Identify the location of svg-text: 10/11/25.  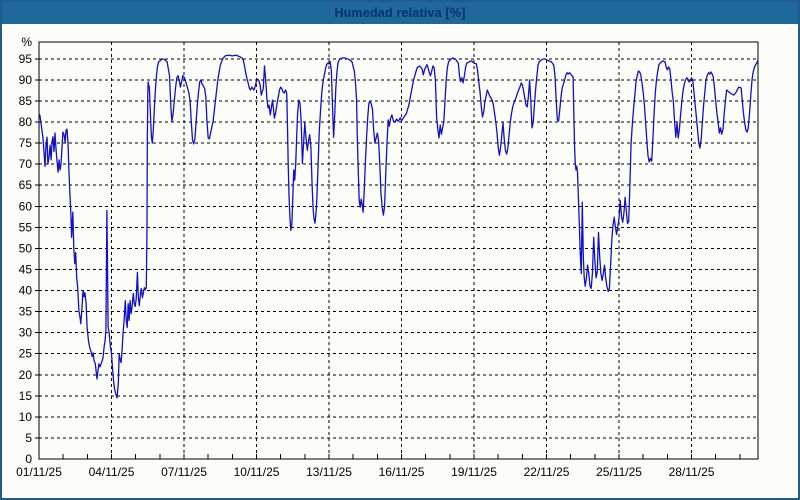
(257, 472).